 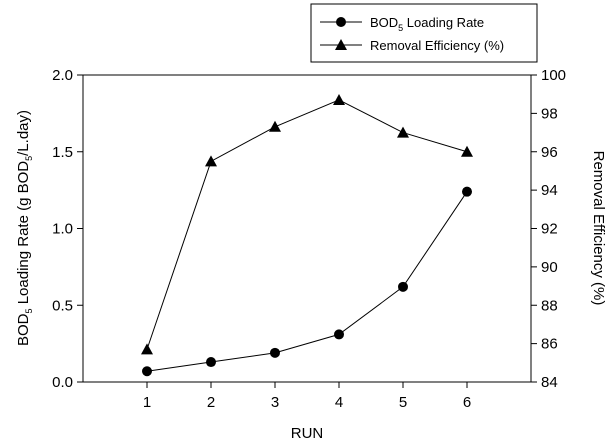 I want to click on left-axis-title-rest2: /L.day), so click(x=23, y=133).